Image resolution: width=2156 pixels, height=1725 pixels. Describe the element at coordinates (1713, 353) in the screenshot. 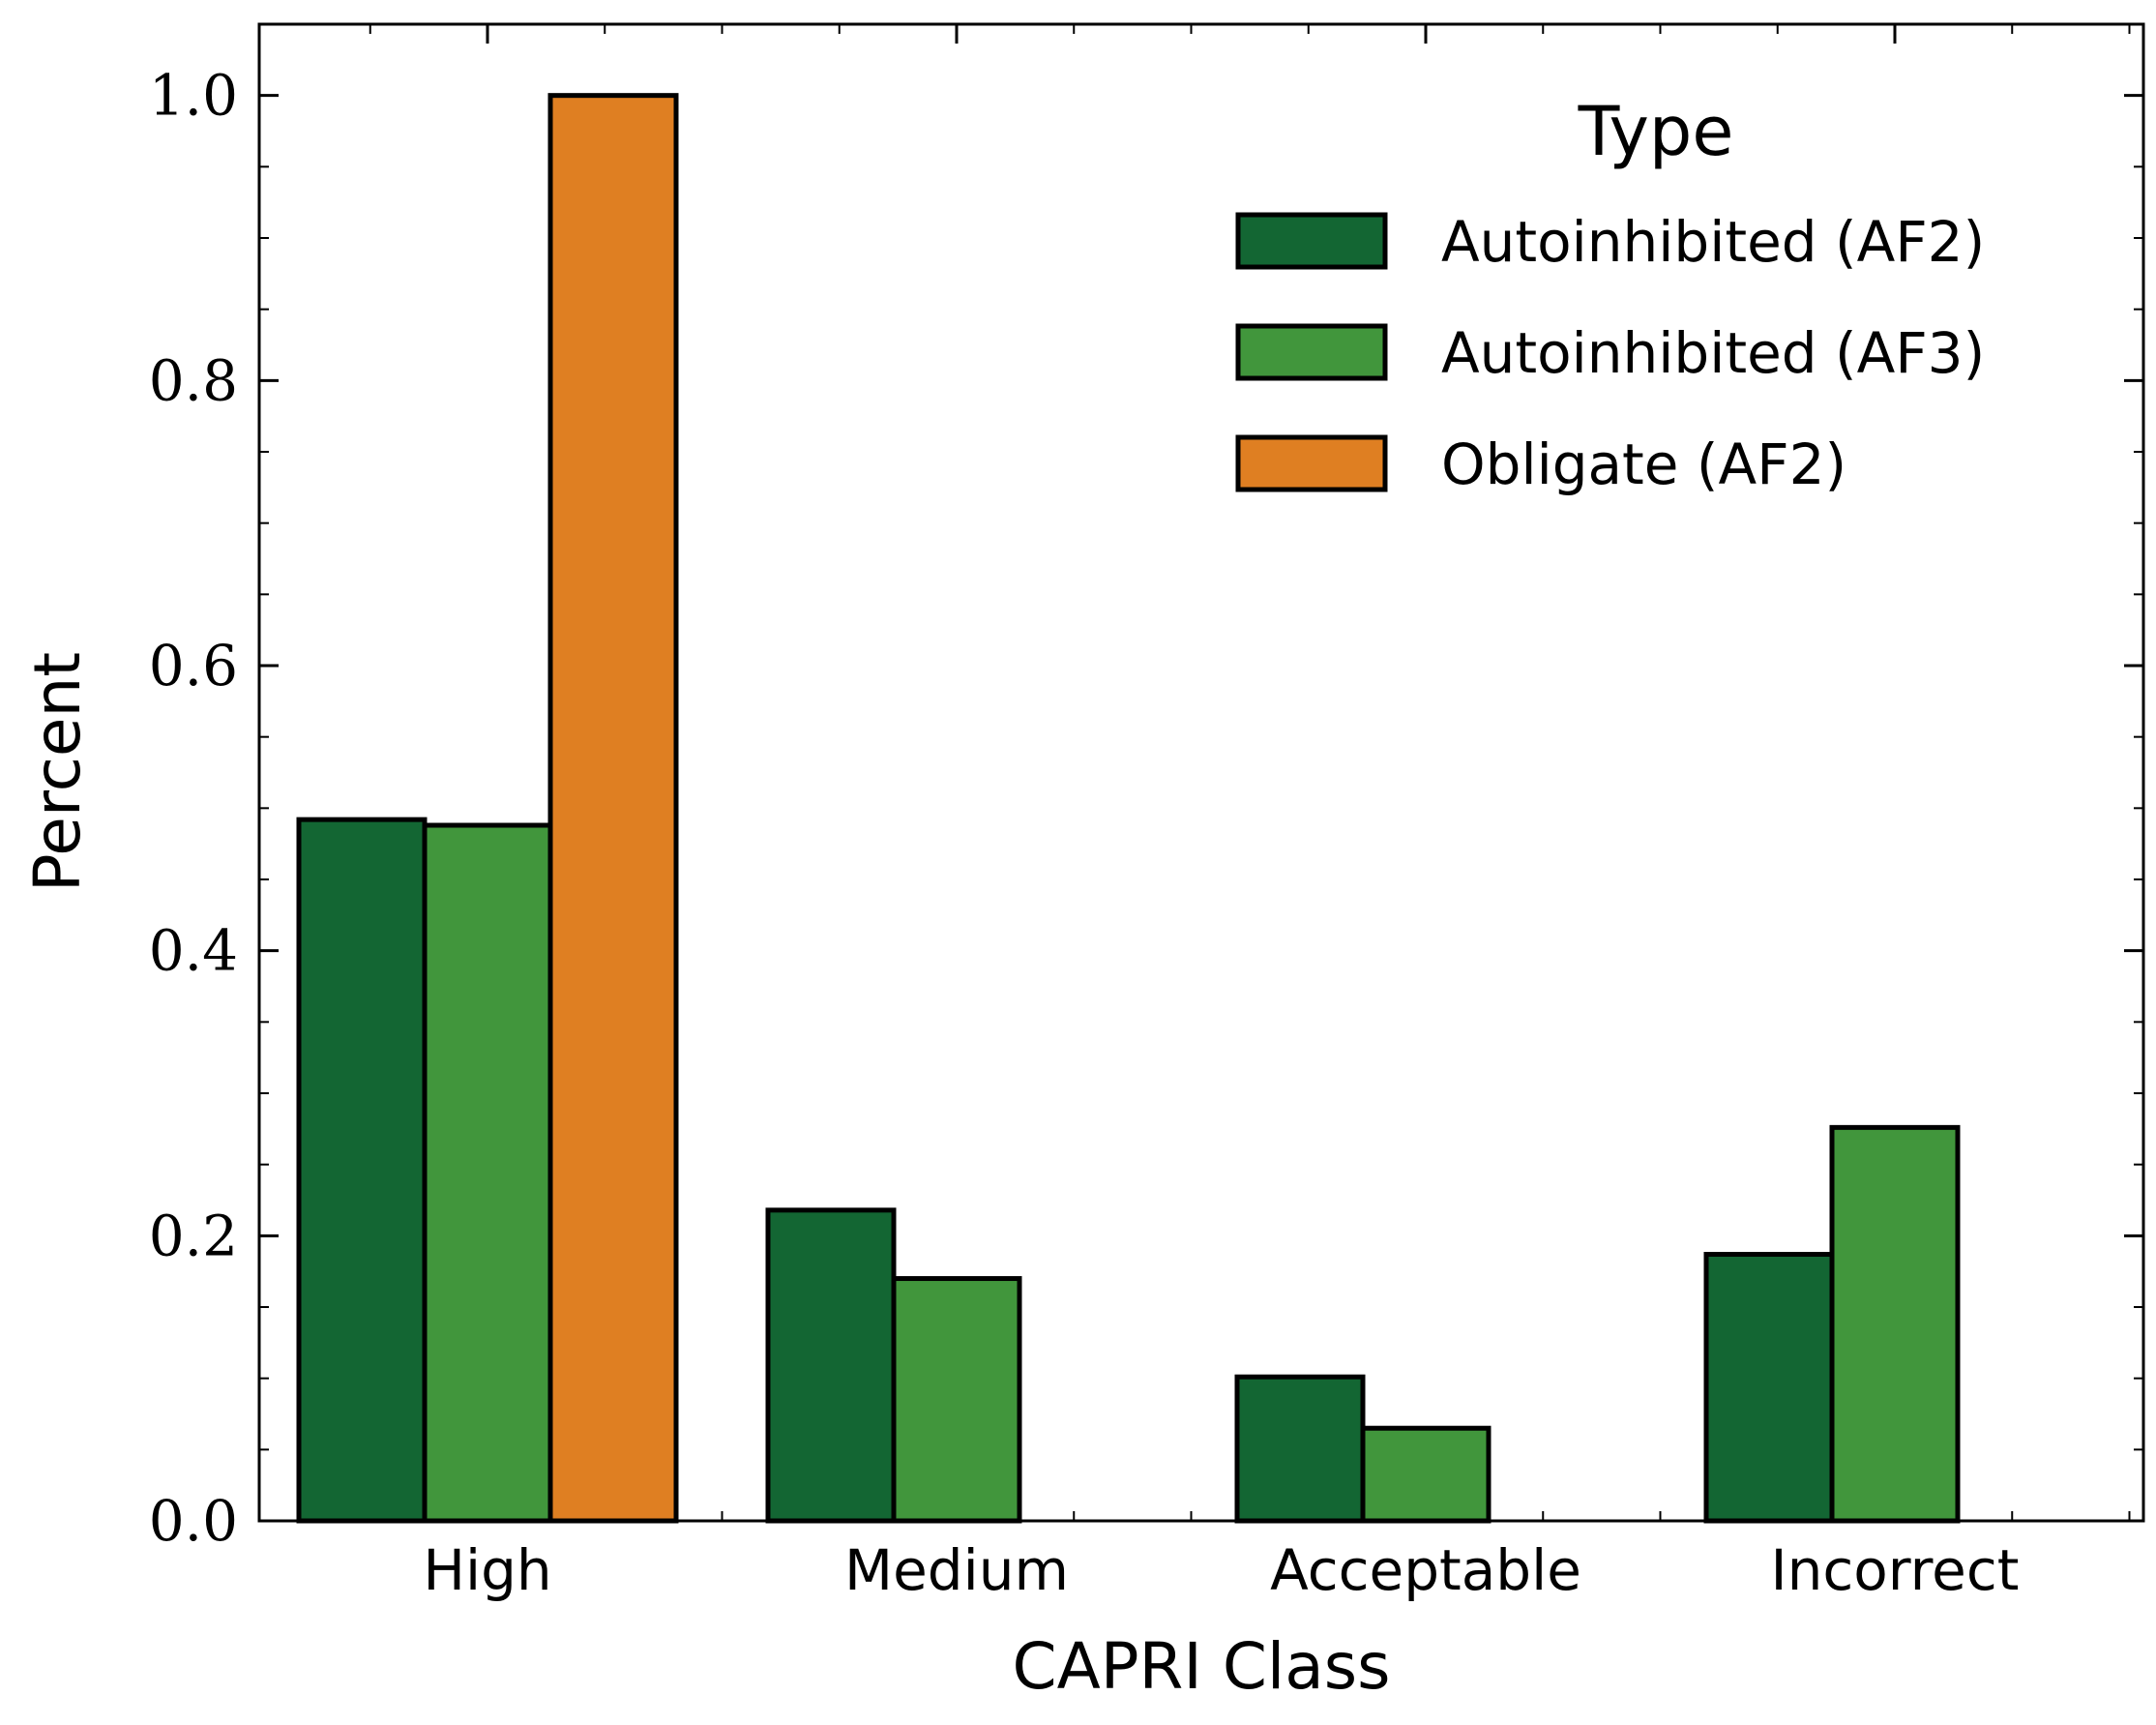

I see `legend-label: Autoinhibited (AF3)` at that location.